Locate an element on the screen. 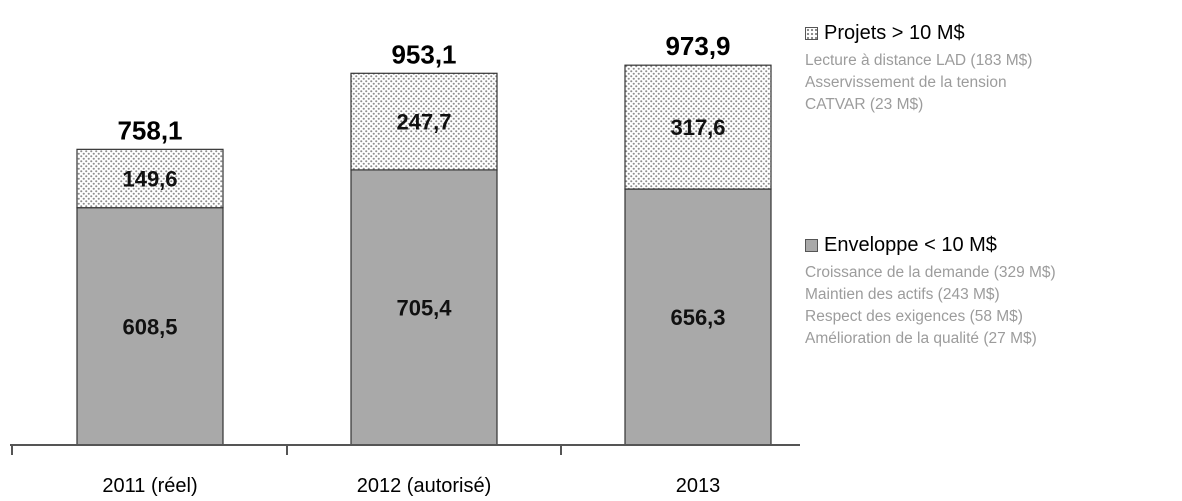  gray-square-icon is located at coordinates (811, 245).